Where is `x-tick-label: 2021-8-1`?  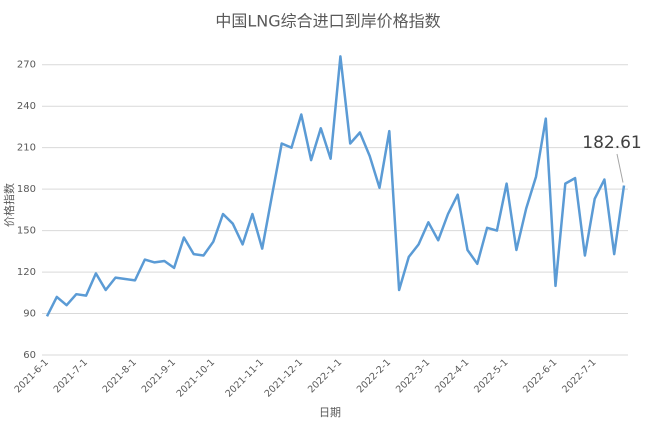
x-tick-label: 2021-8-1 is located at coordinates (120, 376).